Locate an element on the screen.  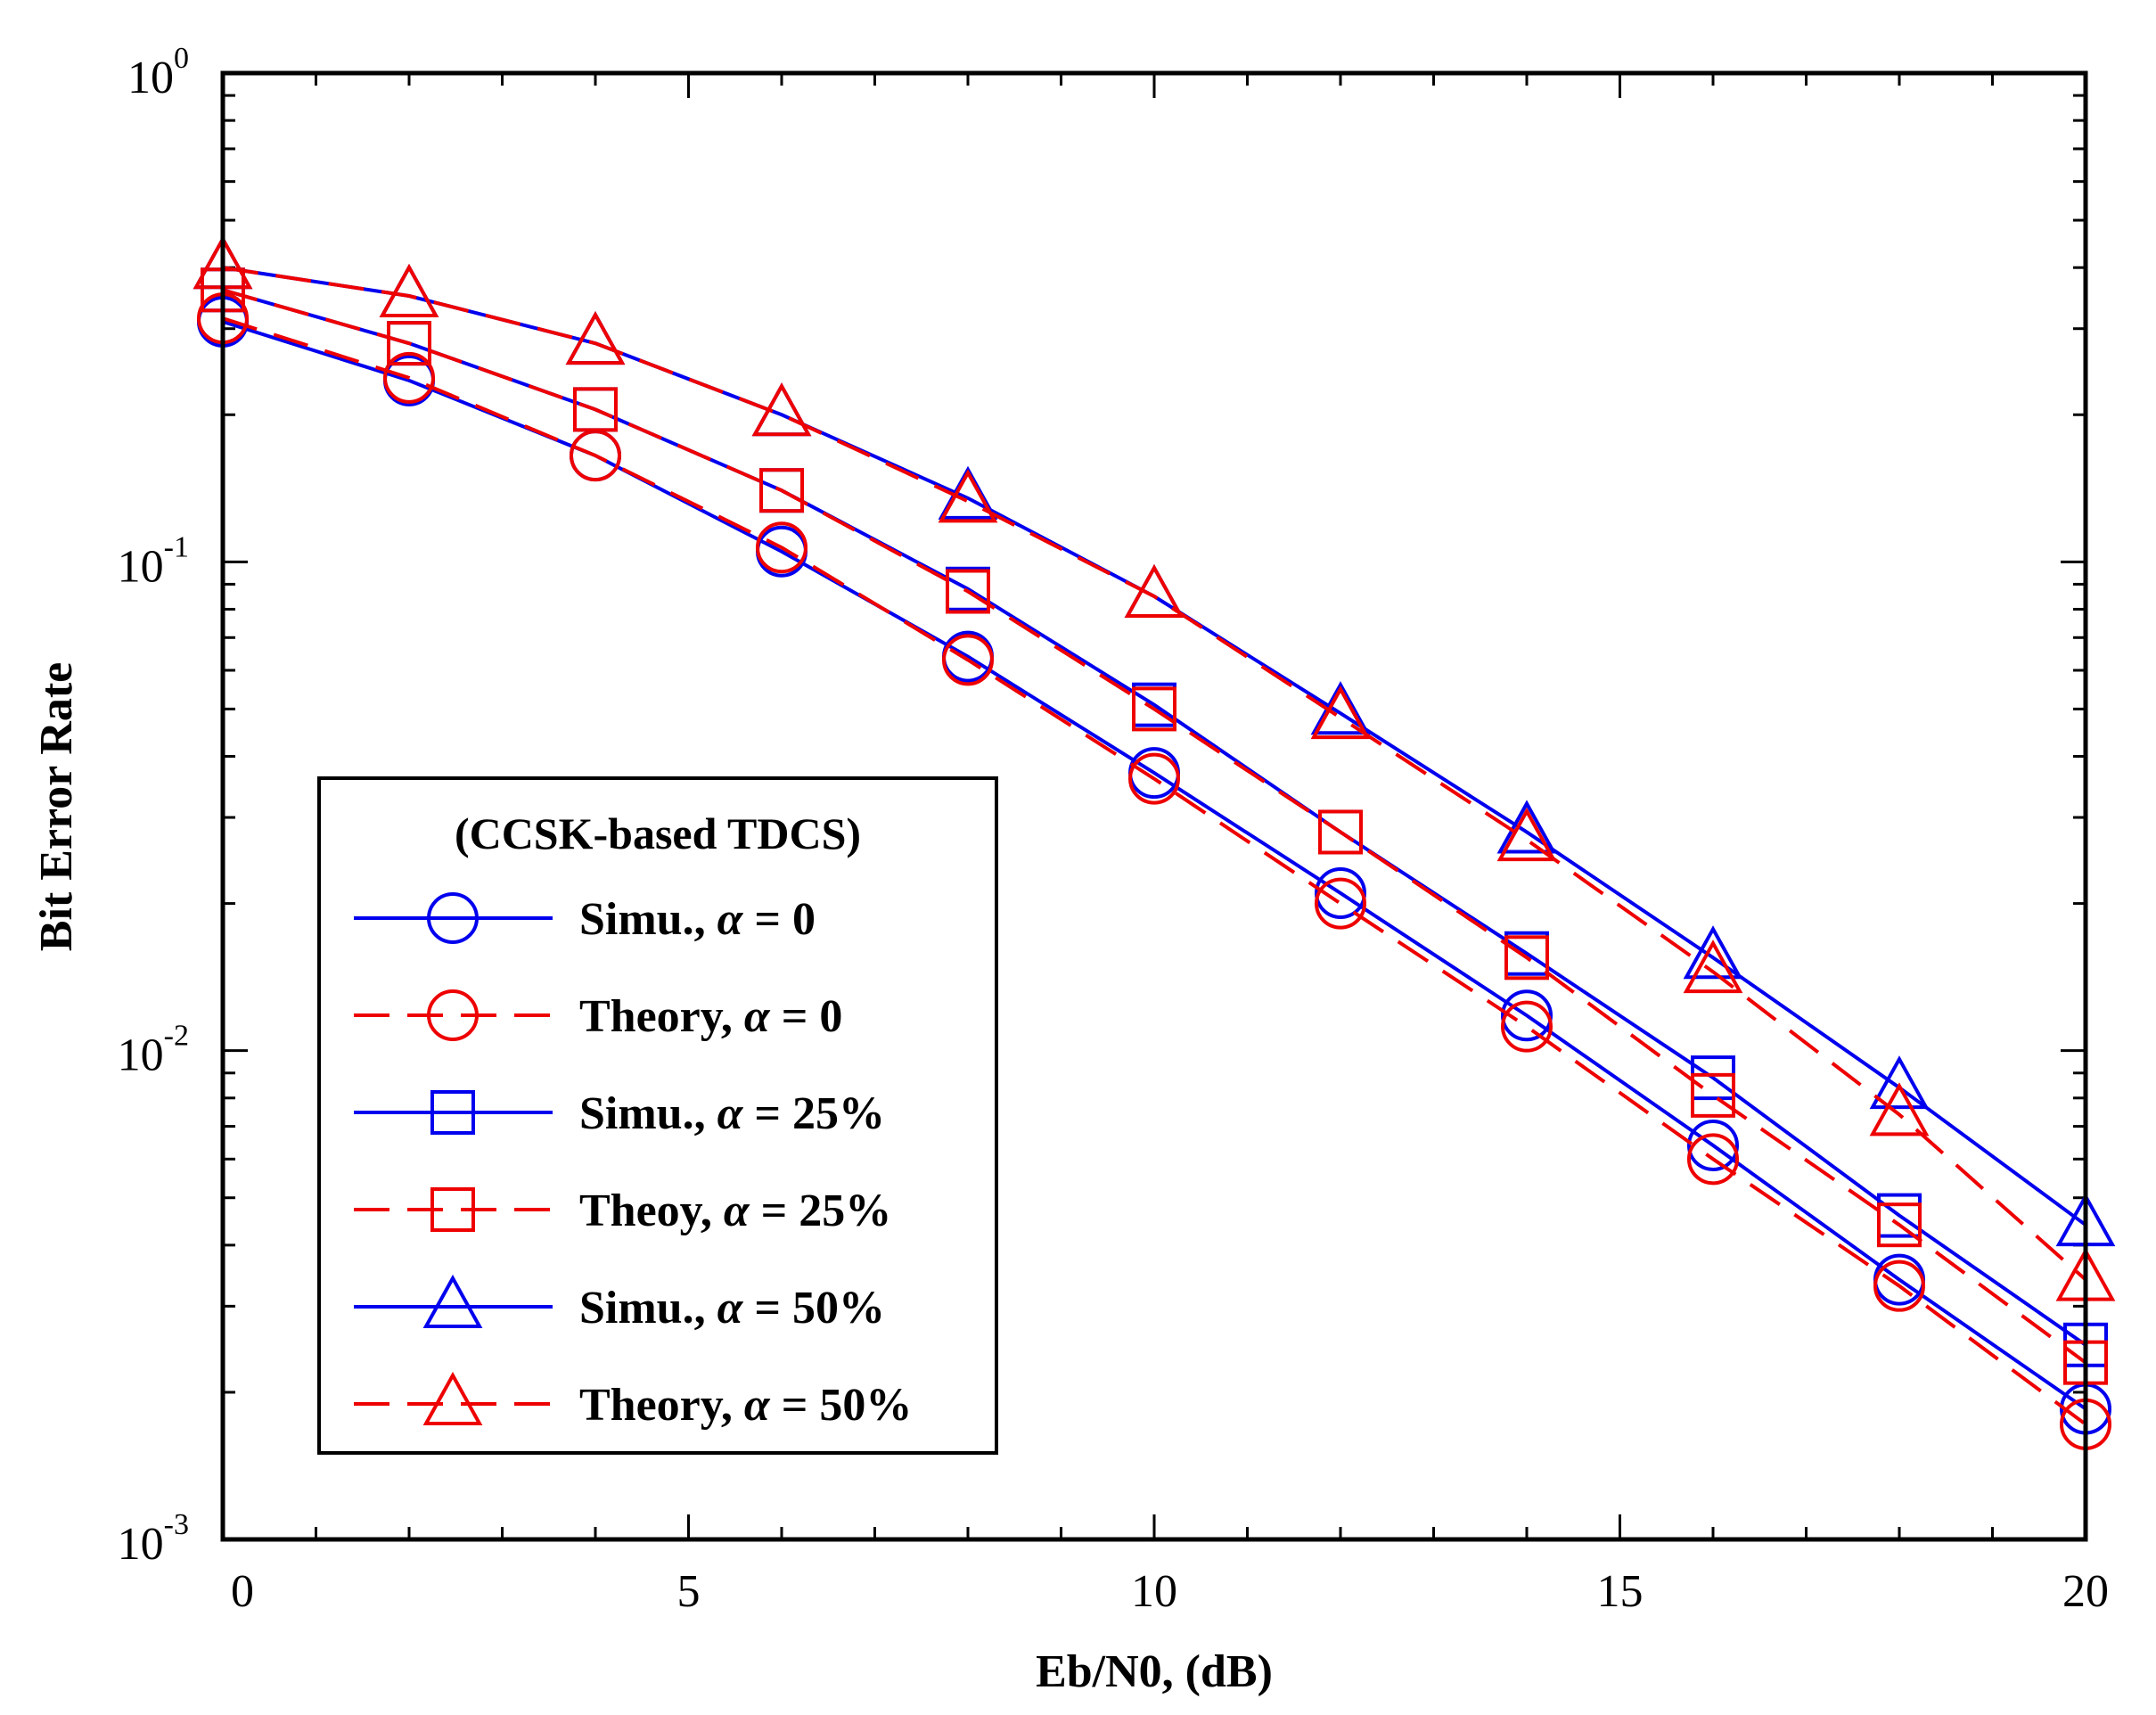
legend-entry: Simu., α = 50% is located at coordinates (619, 1303).